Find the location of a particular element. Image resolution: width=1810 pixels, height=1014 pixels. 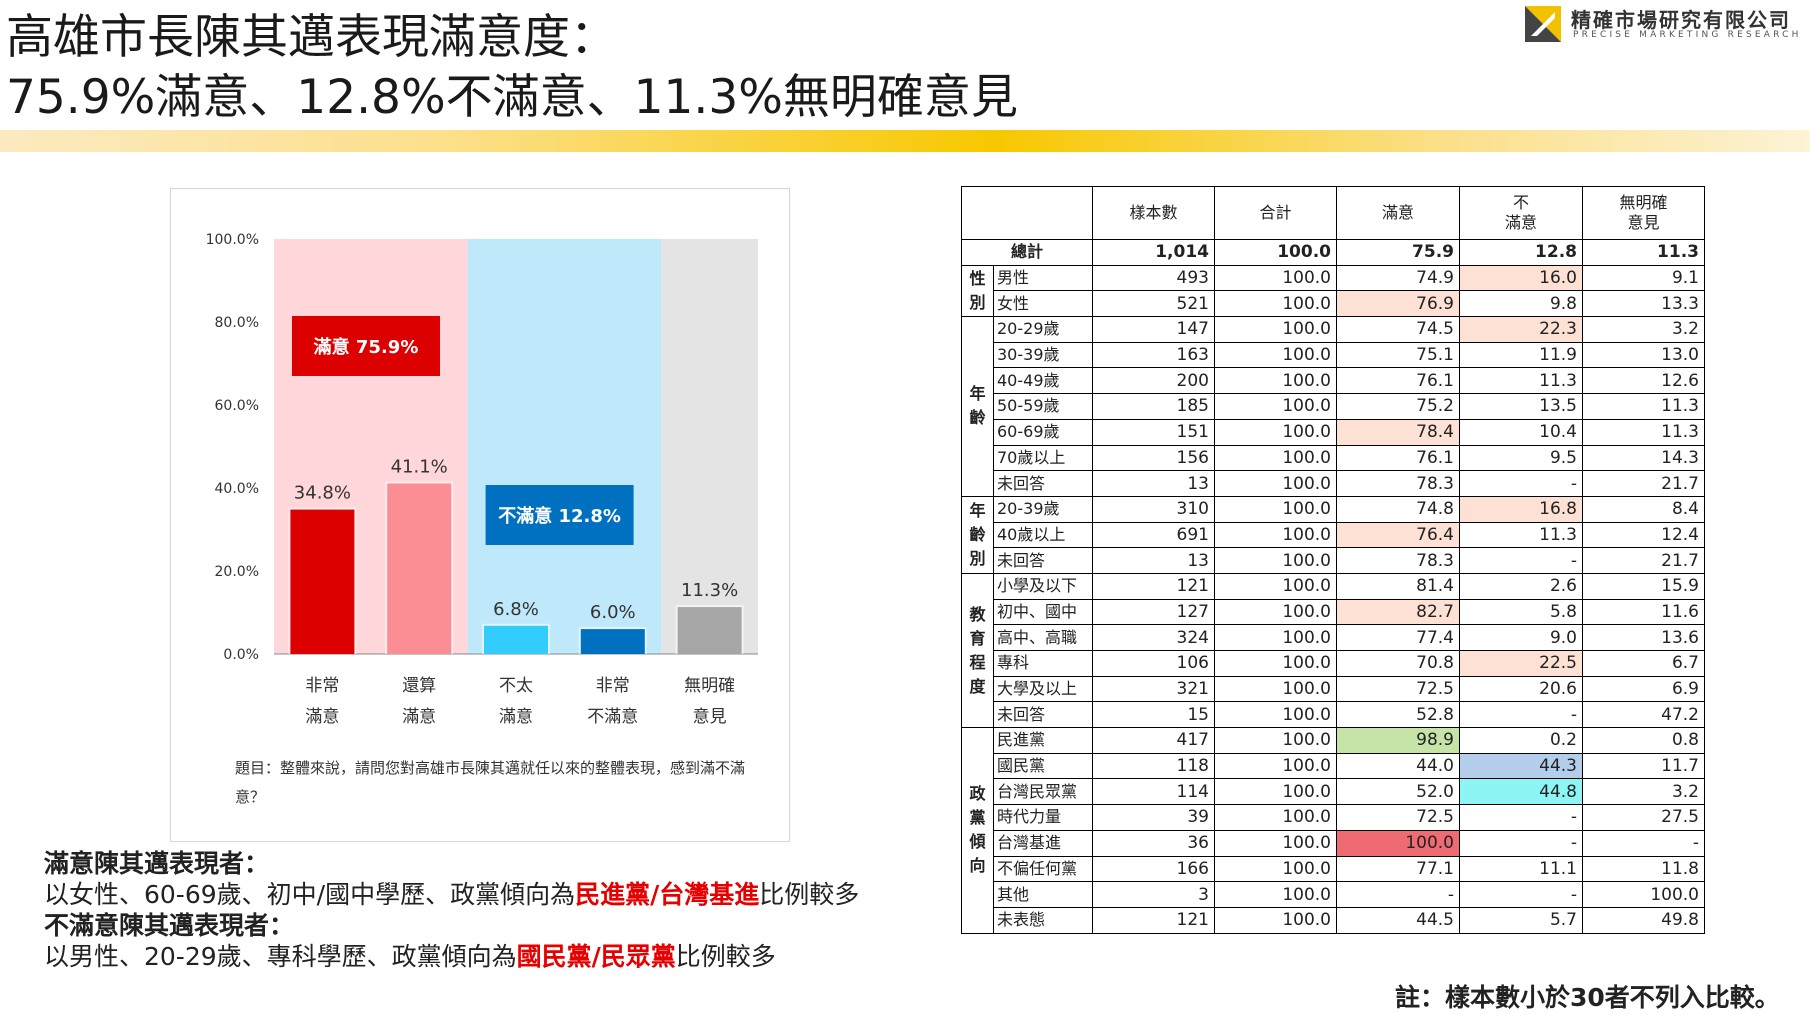

y-tick-label: 0.0% is located at coordinates (241, 655).